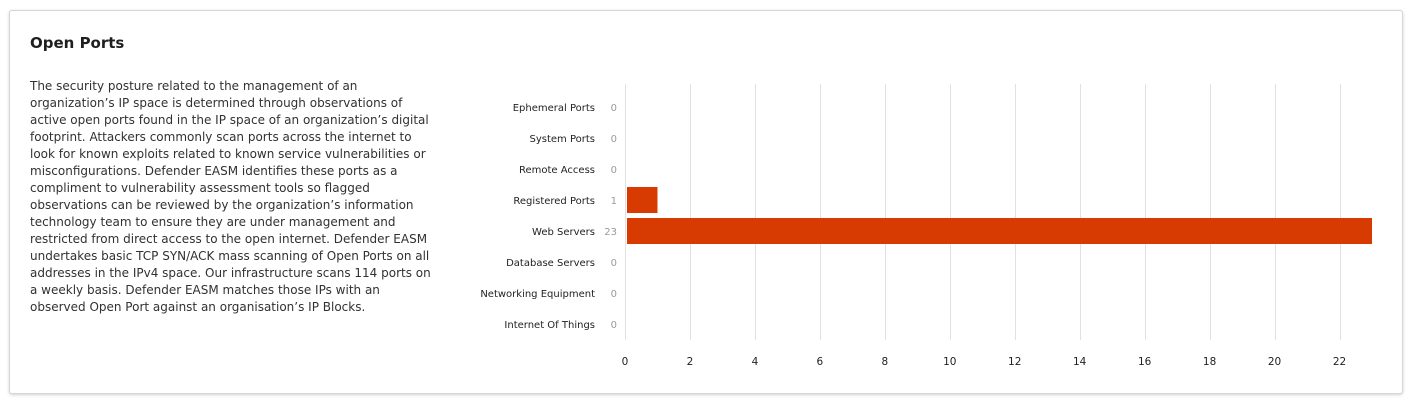 The image size is (1419, 411). Describe the element at coordinates (610, 232) in the screenshot. I see `value-label: 23` at that location.